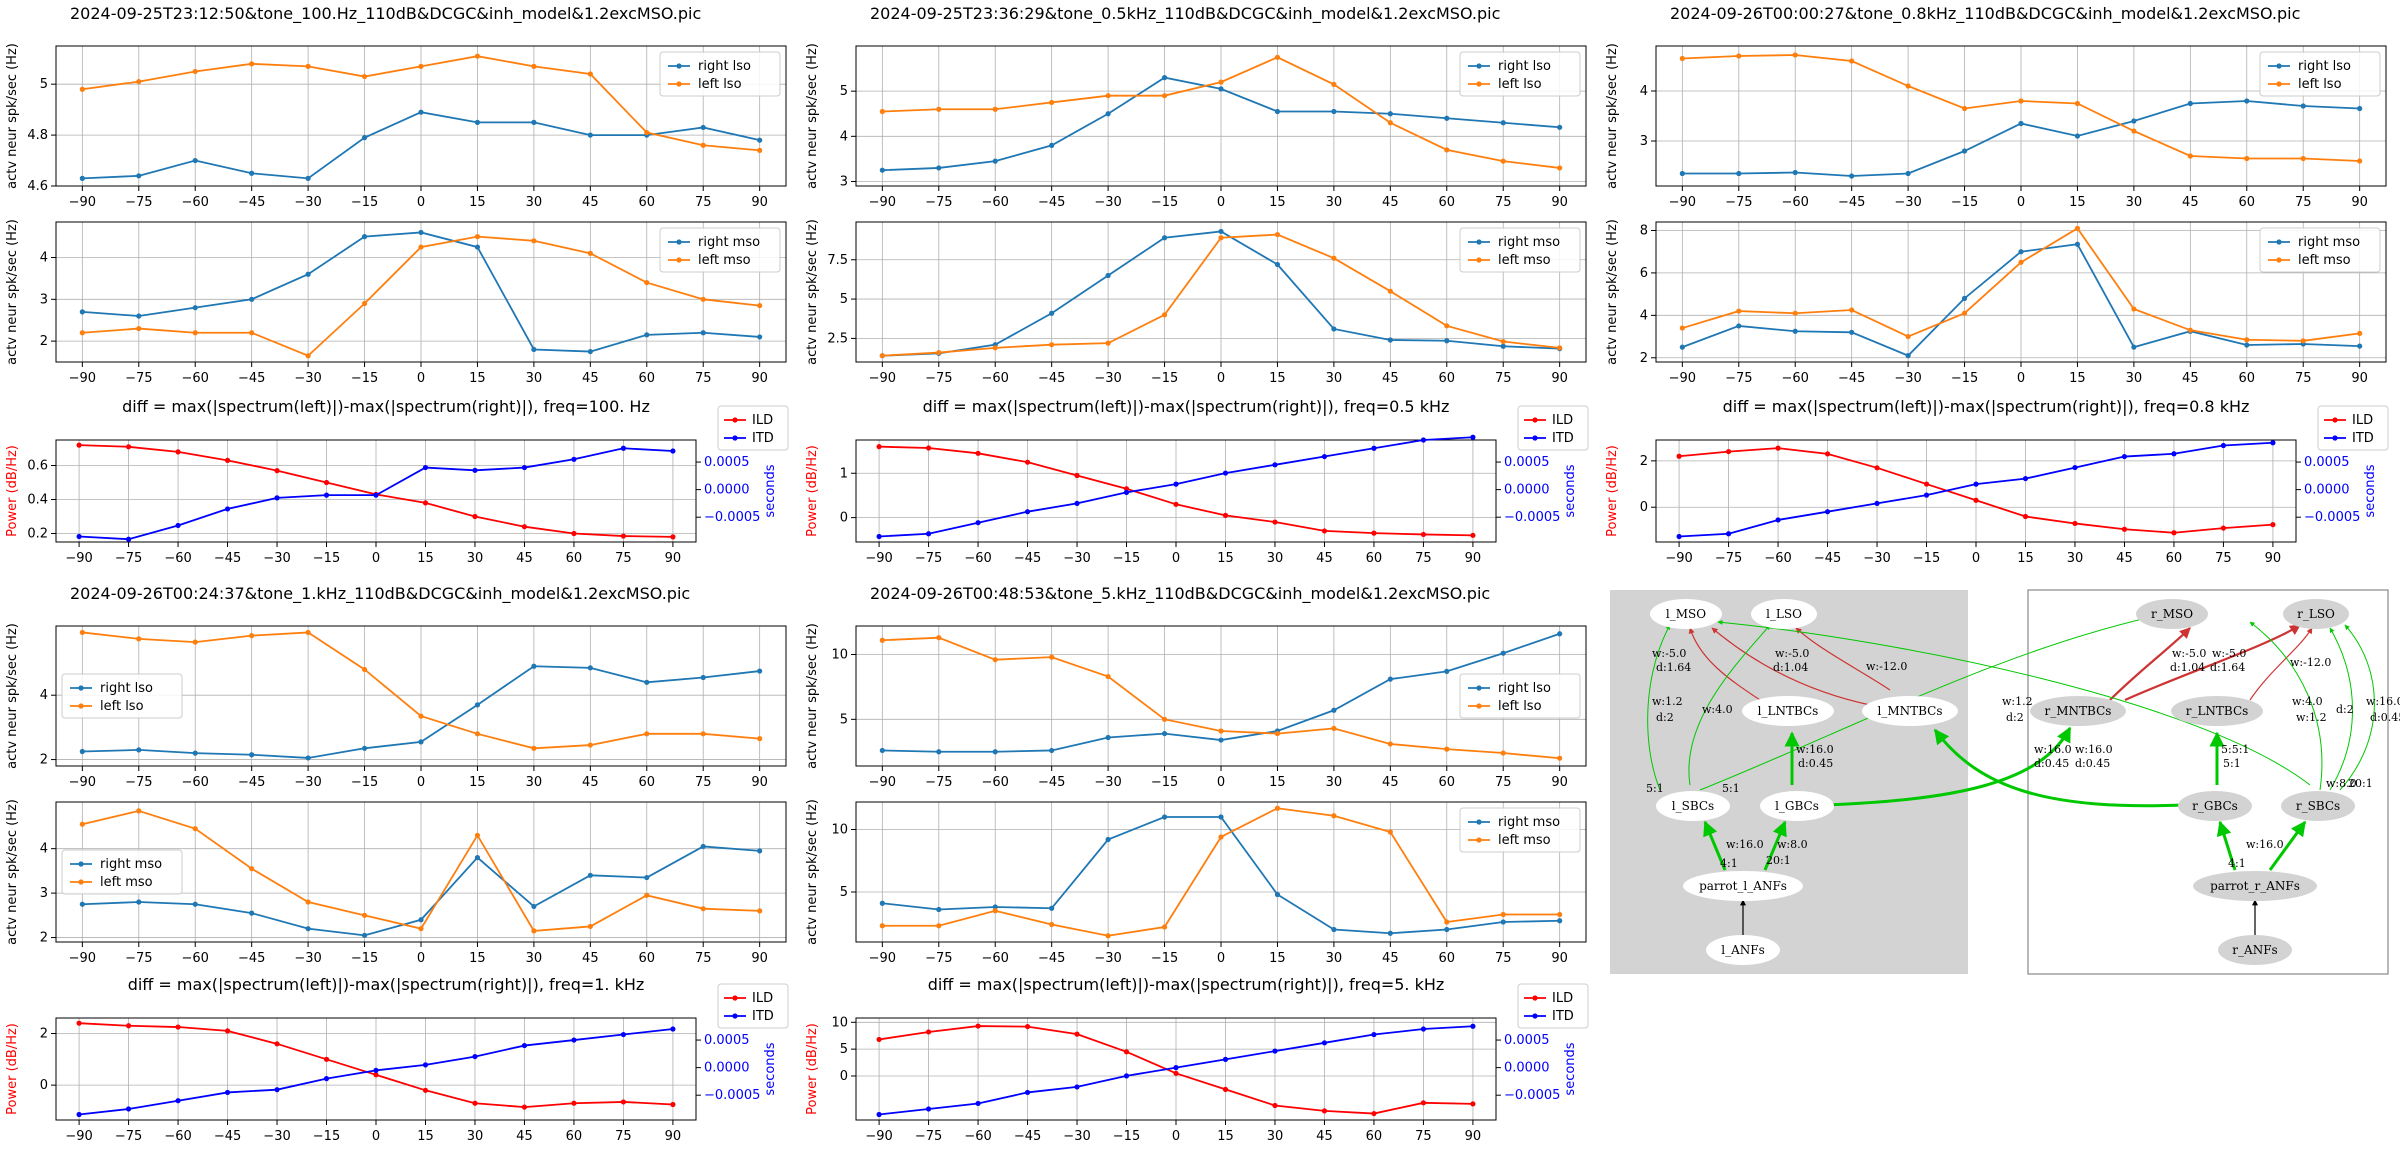 Image resolution: width=2400 pixels, height=1160 pixels. I want to click on y-tick-label: 5, so click(44, 84).